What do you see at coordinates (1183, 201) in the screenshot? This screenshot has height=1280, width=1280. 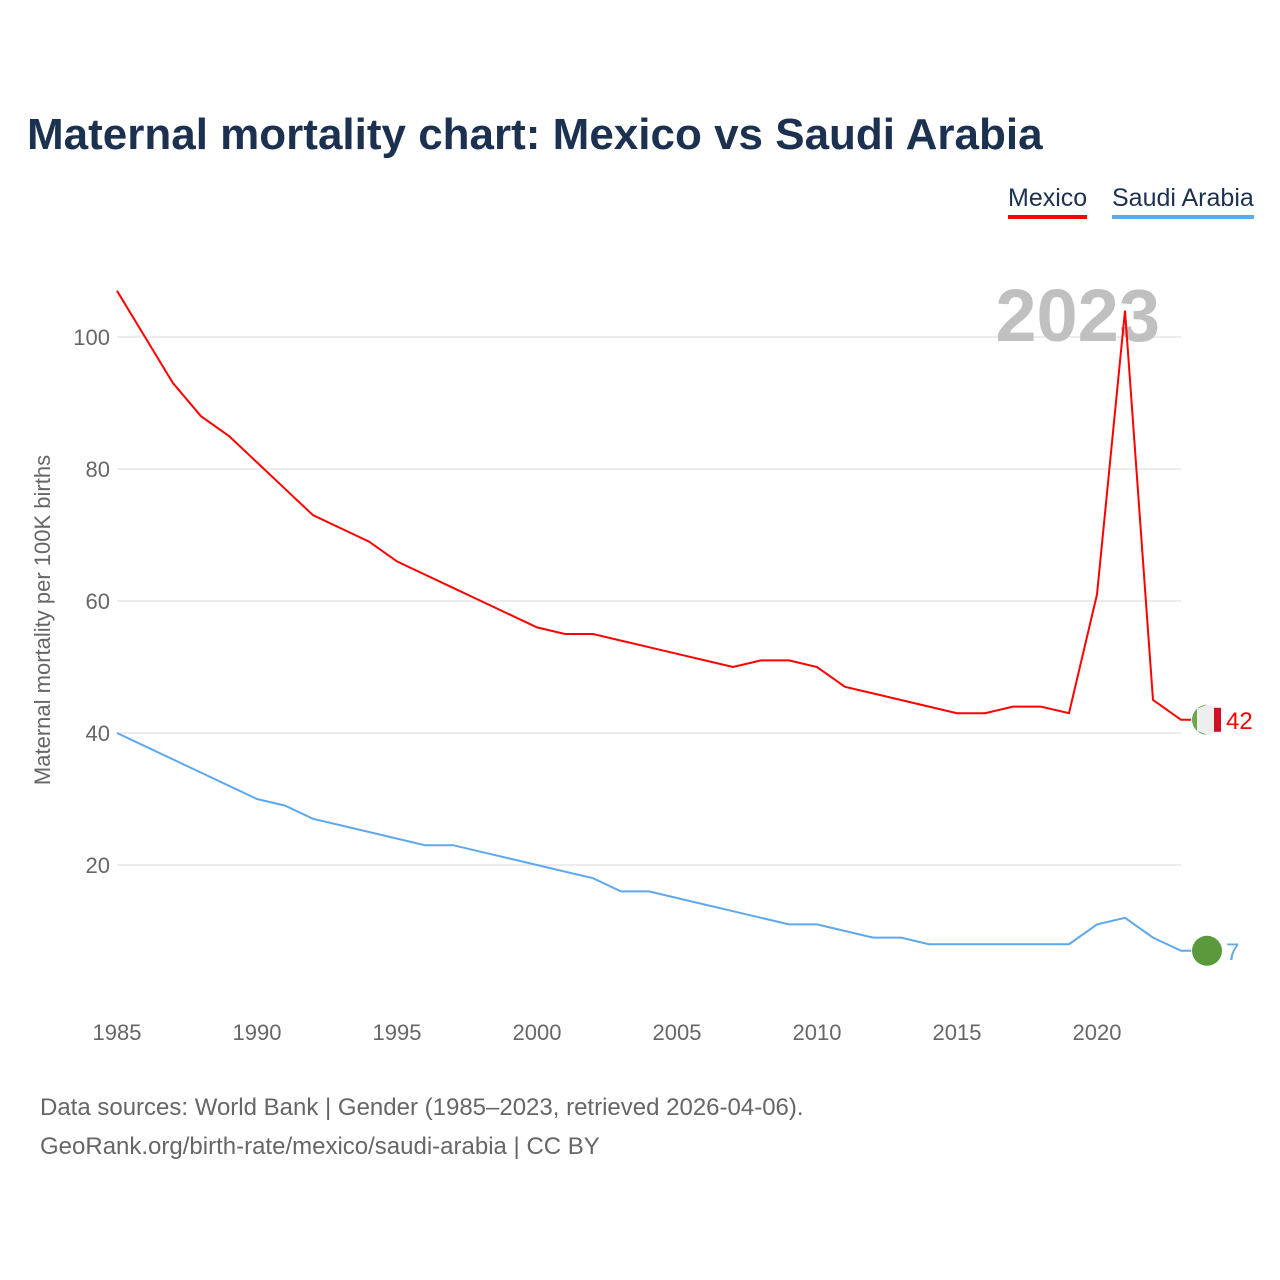 I see `legend-saudi-arabia: Saudi Arabia` at bounding box center [1183, 201].